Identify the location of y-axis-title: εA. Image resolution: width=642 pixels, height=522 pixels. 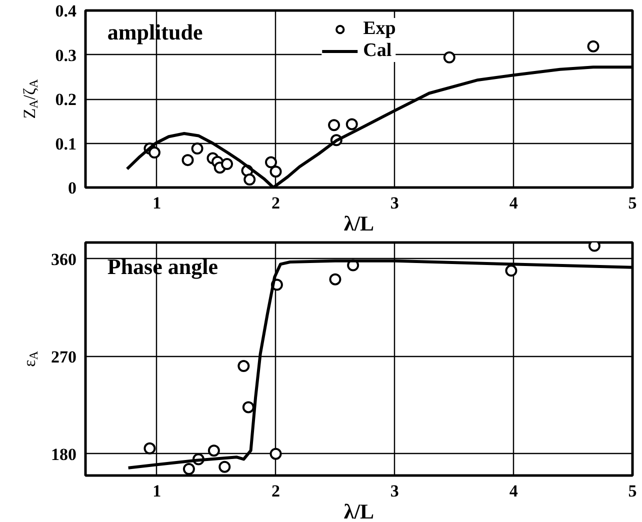
(30, 358).